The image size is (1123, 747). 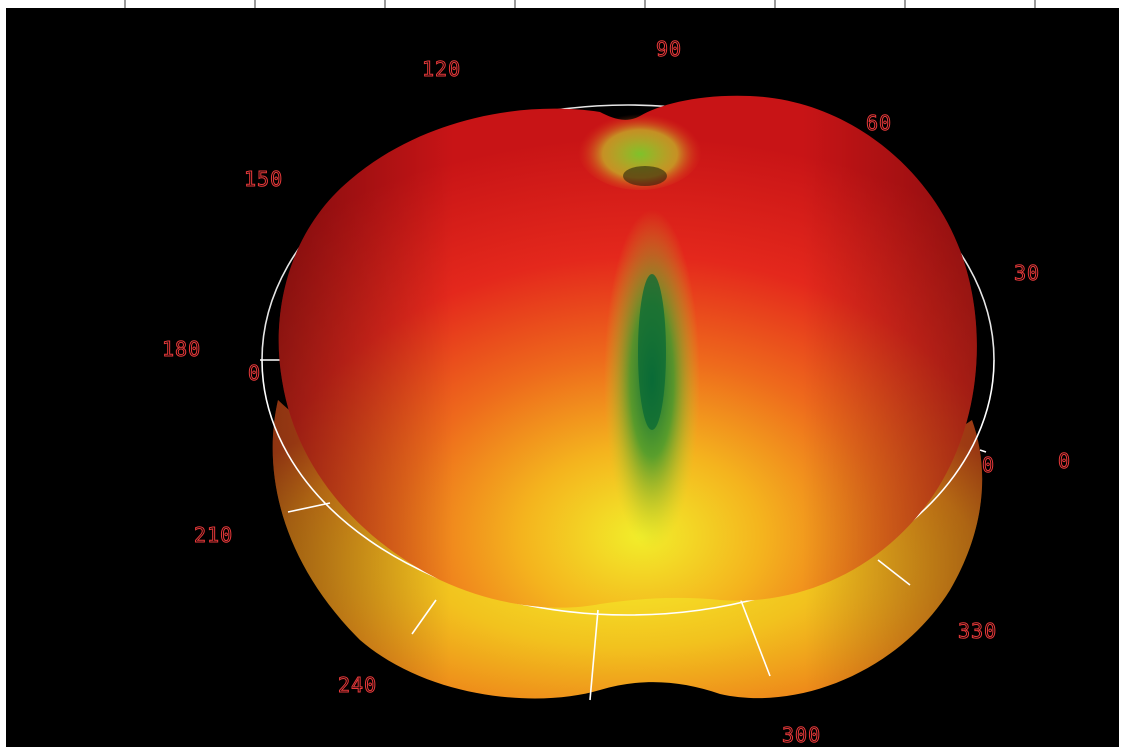 I want to click on ring-zero-label-right: 0, so click(x=988, y=465).